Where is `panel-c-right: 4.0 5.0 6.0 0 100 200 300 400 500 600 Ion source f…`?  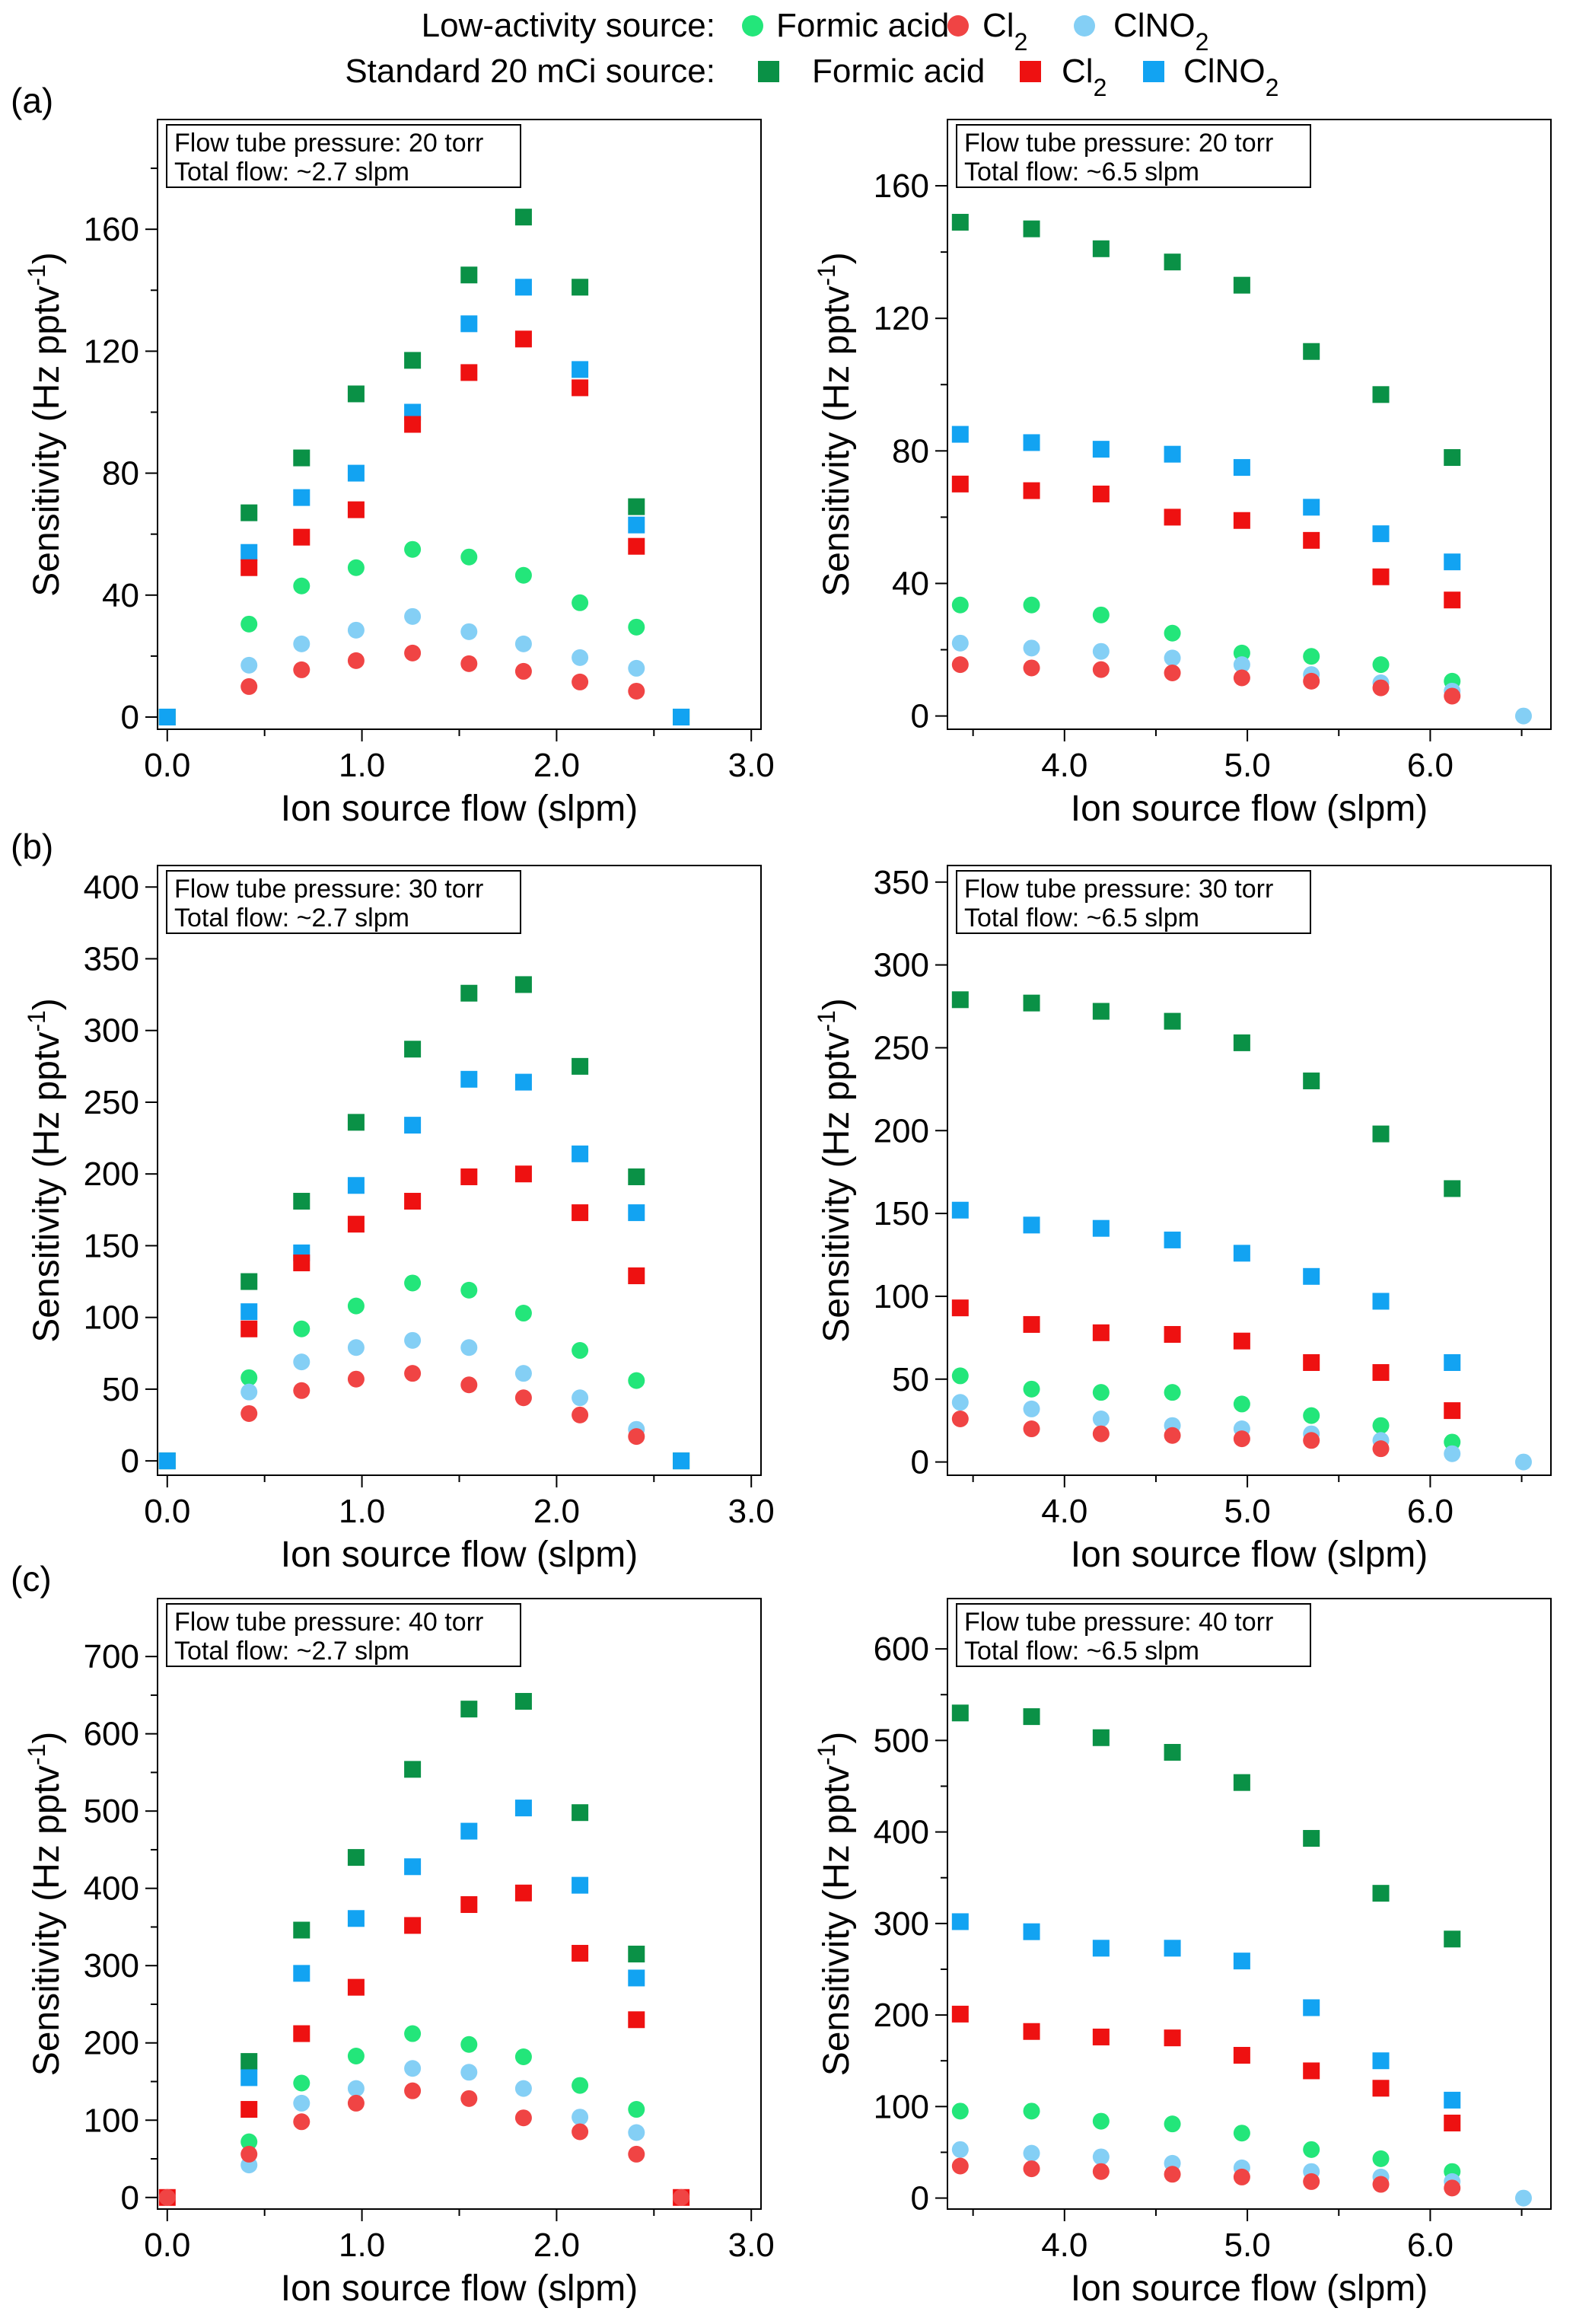 panel-c-right: 4.0 5.0 6.0 0 100 200 300 400 500 600 Ion source f… is located at coordinates (1183, 1954).